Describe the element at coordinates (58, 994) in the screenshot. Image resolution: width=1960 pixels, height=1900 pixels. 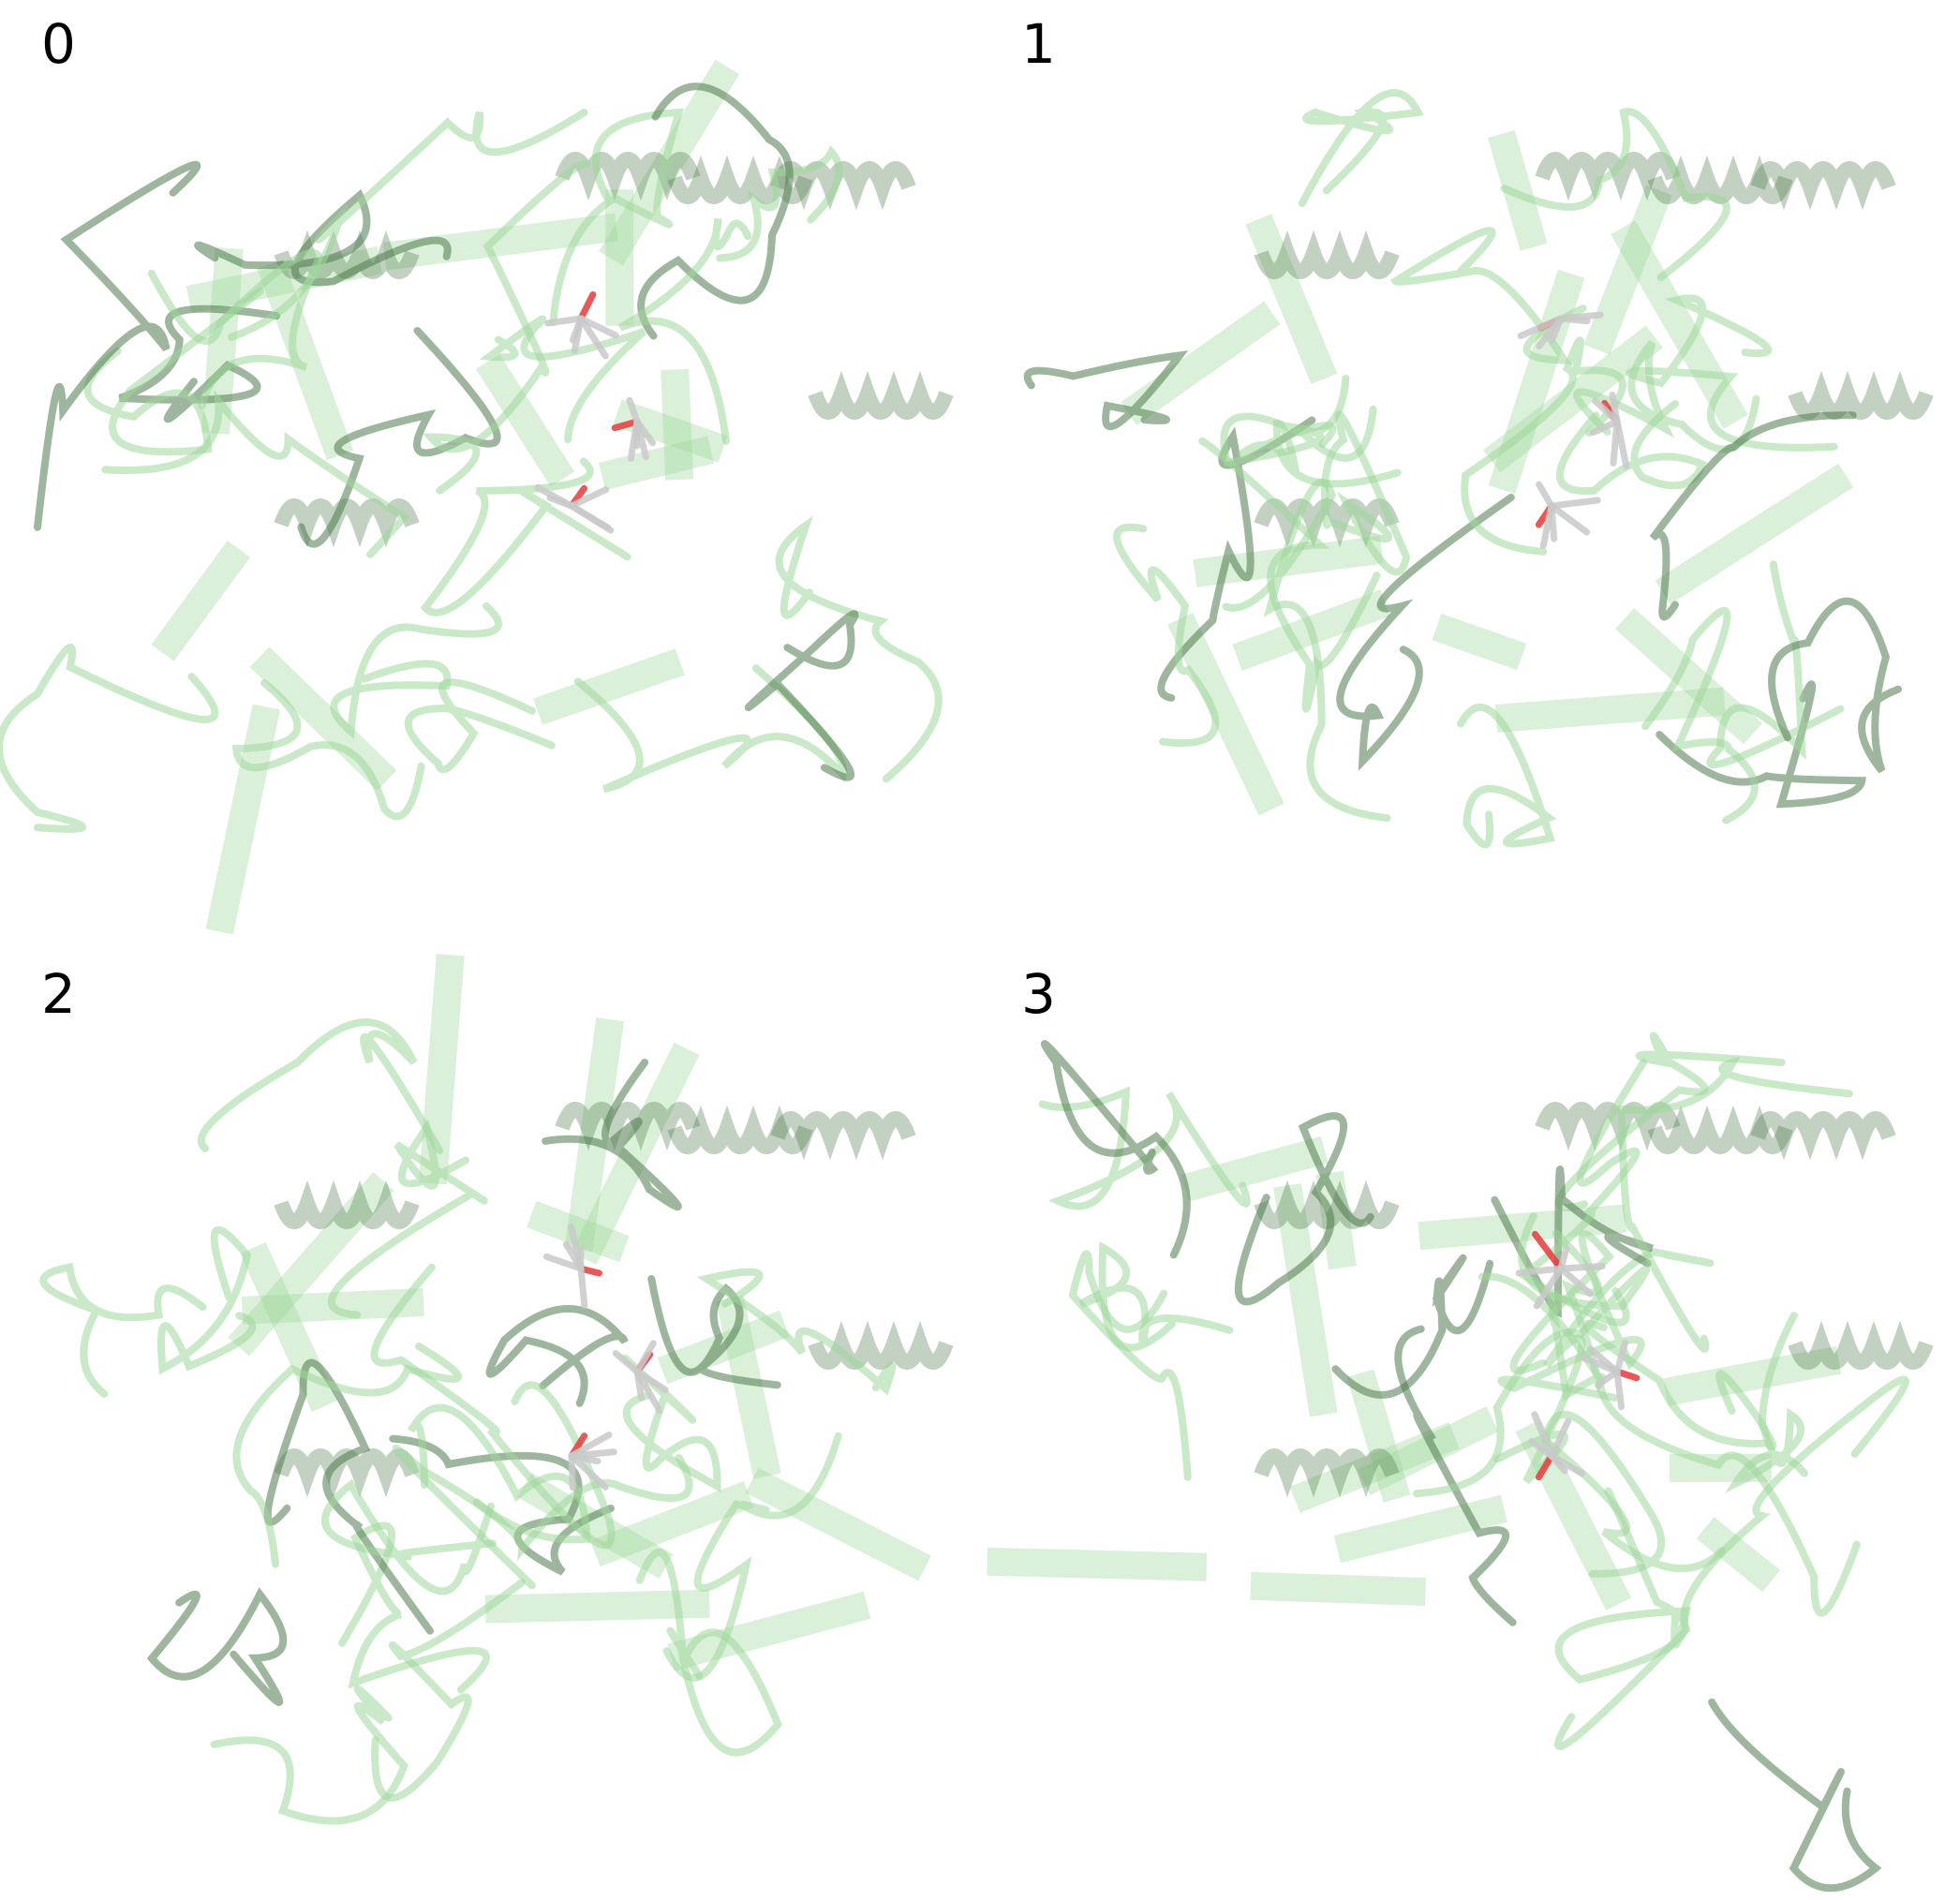
I see `panel-label-2: 2` at that location.